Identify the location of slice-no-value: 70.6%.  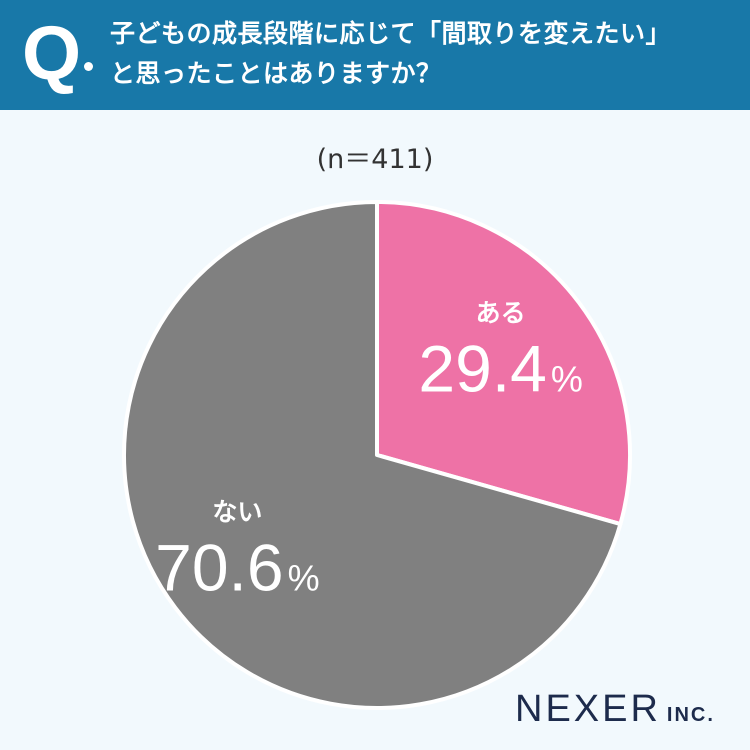
(237, 568).